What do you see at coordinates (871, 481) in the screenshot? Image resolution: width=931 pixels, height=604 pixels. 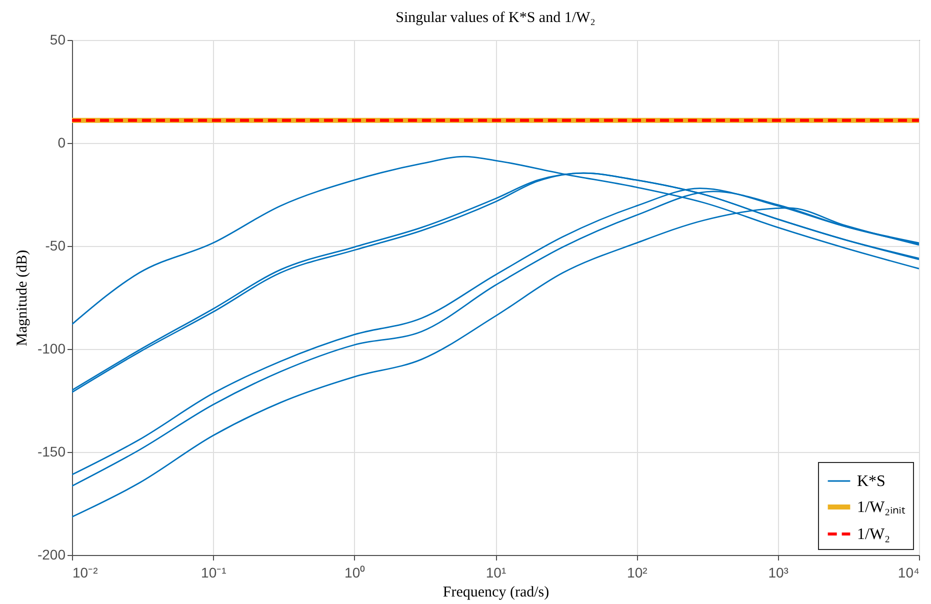 I see `legend-label: K*S` at bounding box center [871, 481].